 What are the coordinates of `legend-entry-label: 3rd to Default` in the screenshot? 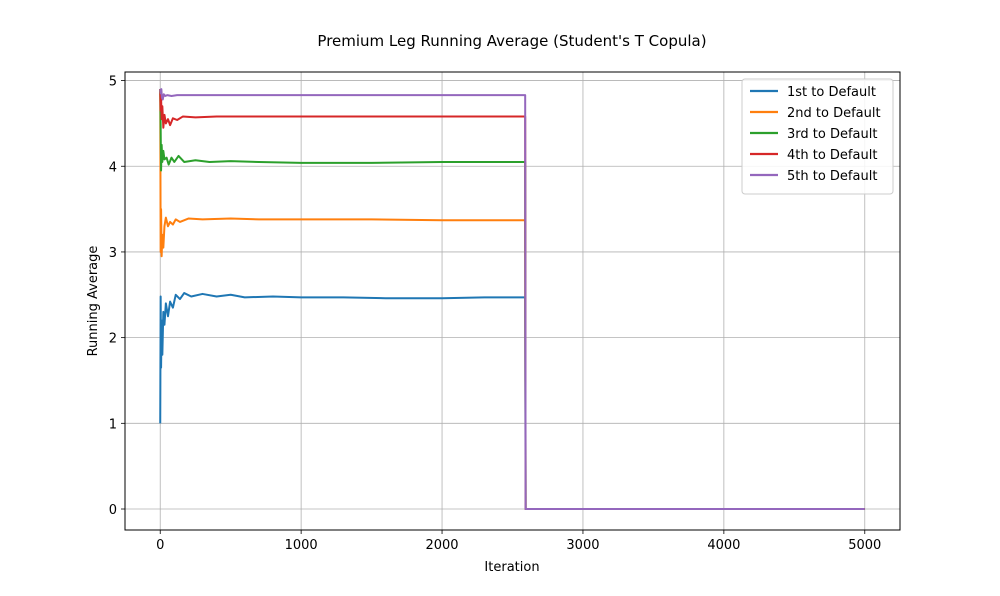 It's located at (832, 134).